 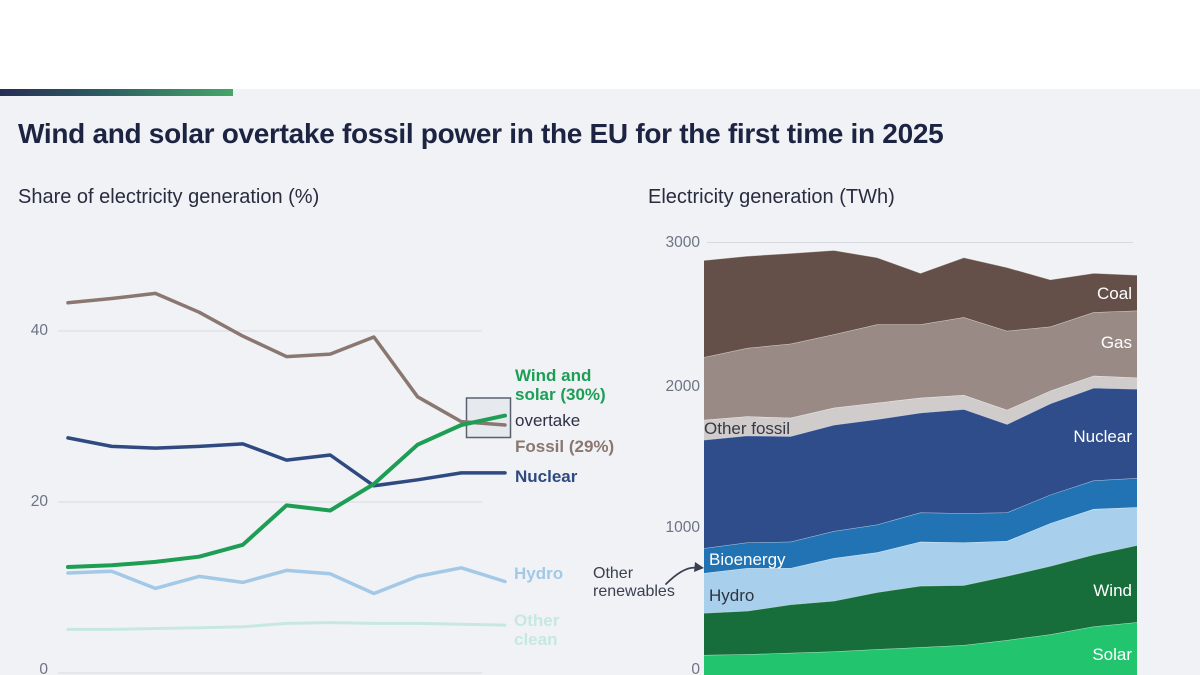 I want to click on bioenergy-band-label: Bioenergy, so click(x=747, y=559).